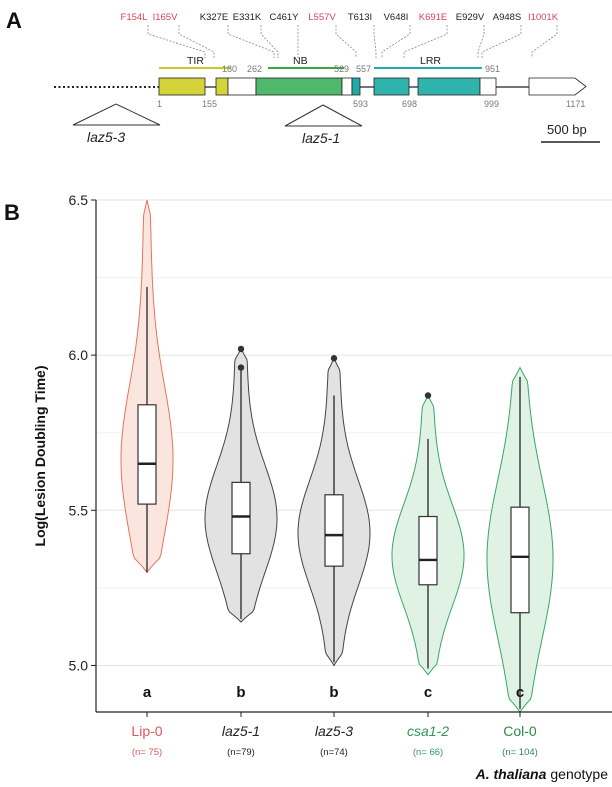 The height and width of the screenshot is (787, 612). I want to click on mutation-label: L557V, so click(322, 17).